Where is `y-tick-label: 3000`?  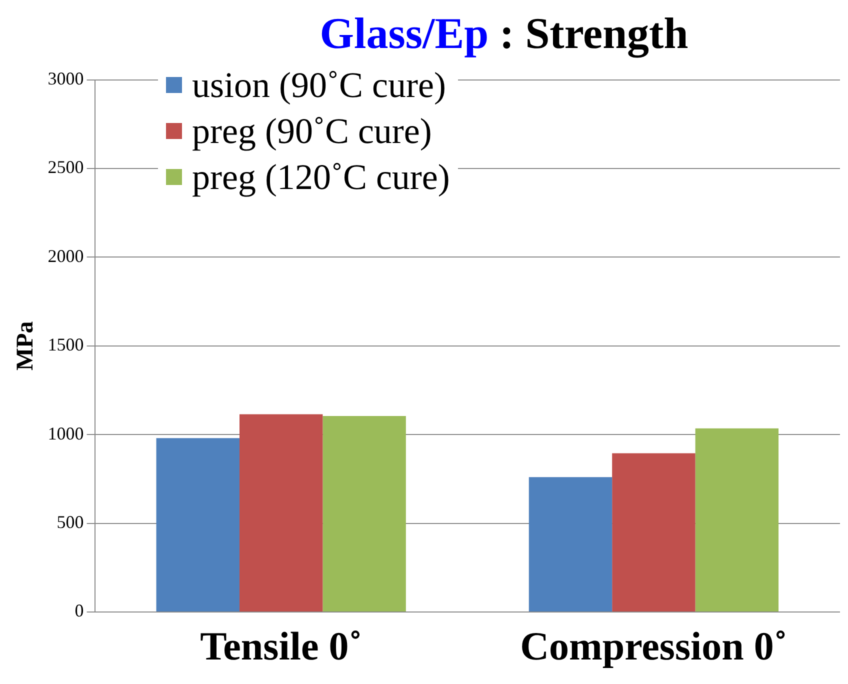
y-tick-label: 3000 is located at coordinates (66, 78).